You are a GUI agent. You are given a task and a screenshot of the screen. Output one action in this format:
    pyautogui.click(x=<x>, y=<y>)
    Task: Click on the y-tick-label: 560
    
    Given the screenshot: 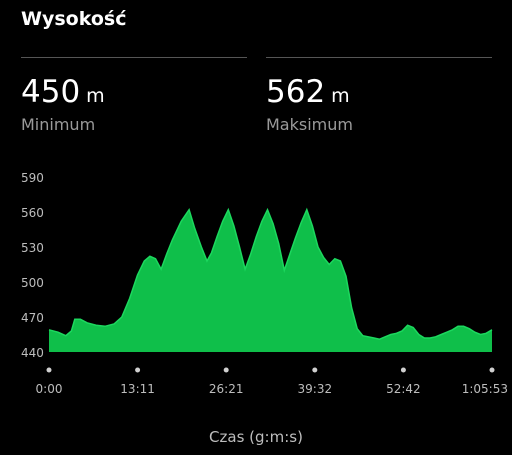 What is the action you would take?
    pyautogui.click(x=32, y=213)
    